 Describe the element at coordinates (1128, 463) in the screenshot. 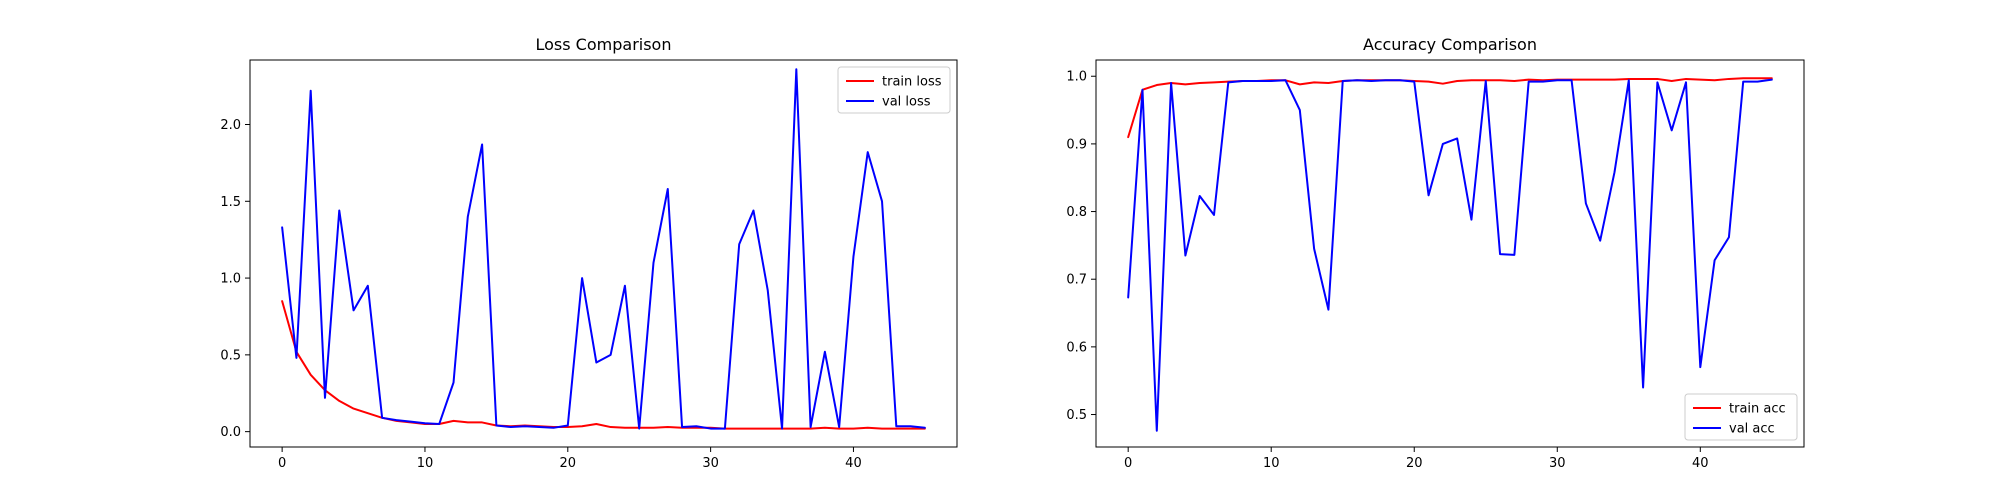

I see `accuracy-x-tick-label: 0` at that location.